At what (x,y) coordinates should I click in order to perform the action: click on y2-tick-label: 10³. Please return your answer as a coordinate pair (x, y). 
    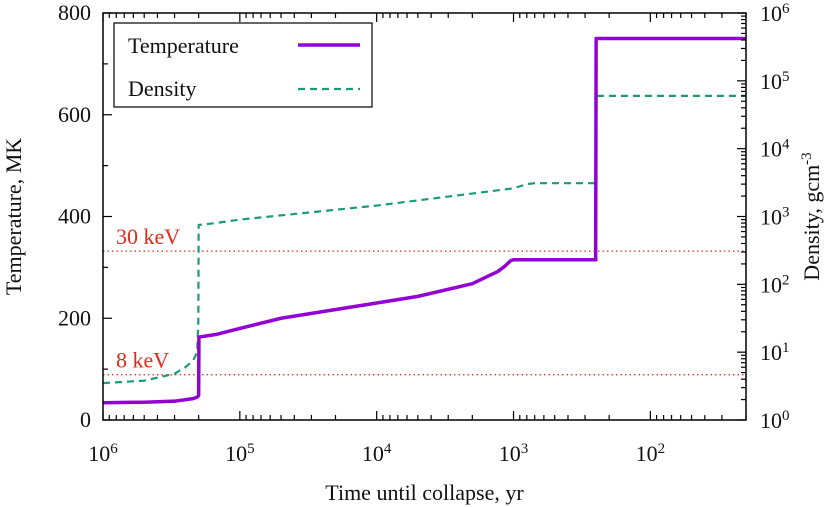
    Looking at the image, I should click on (775, 217).